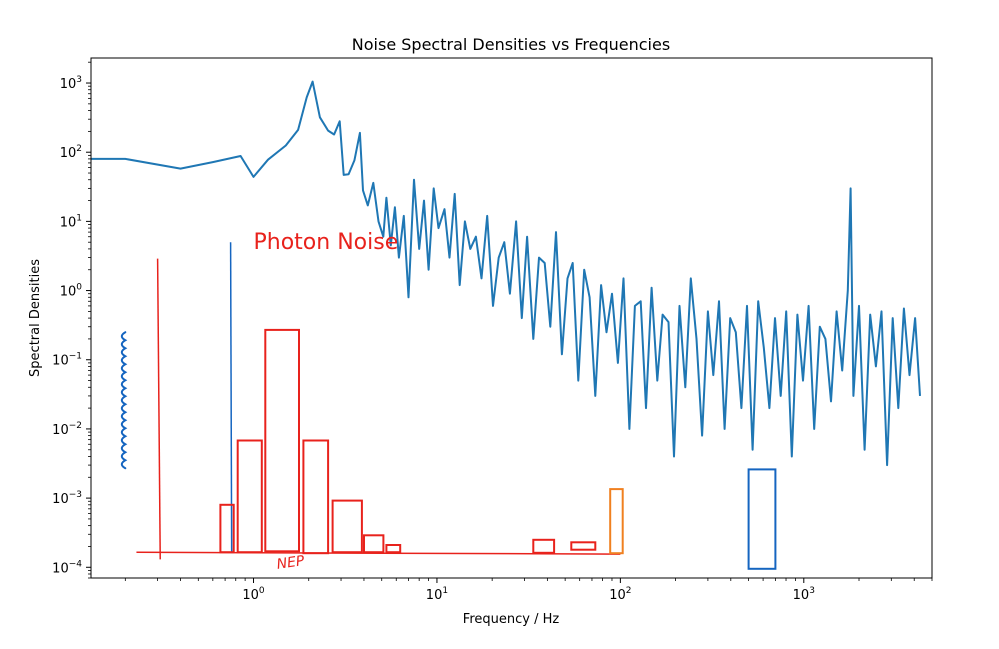 The width and height of the screenshot is (999, 649). I want to click on detector-scribble, so click(124, 400).